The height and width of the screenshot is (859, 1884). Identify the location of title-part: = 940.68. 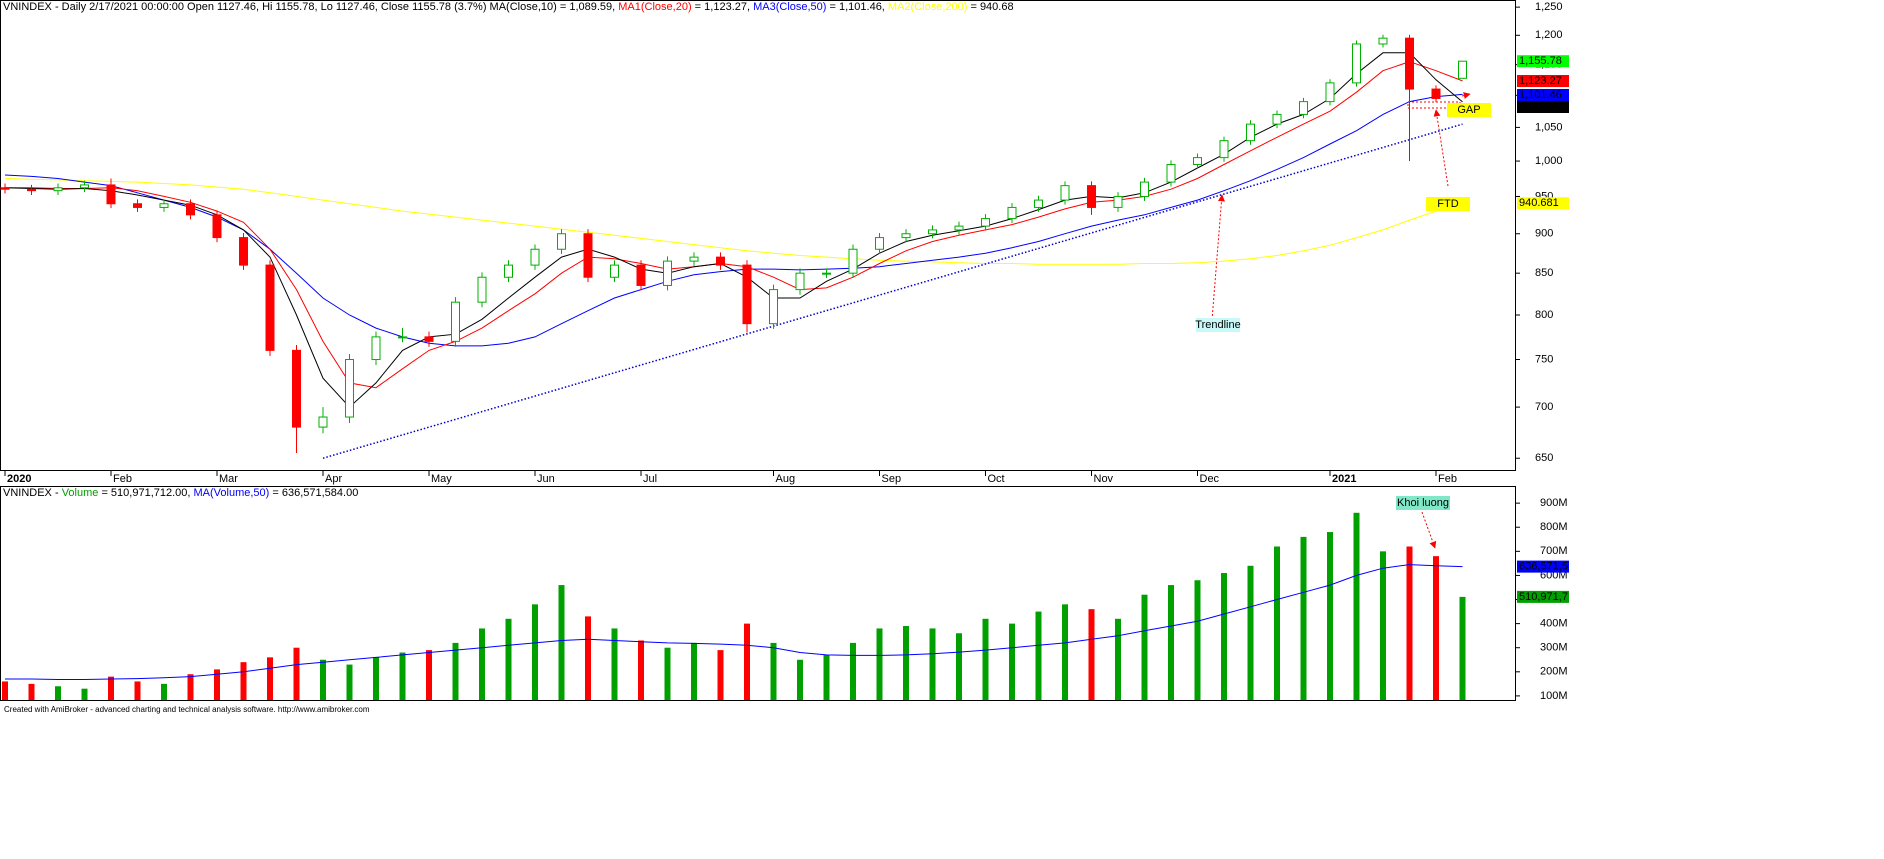
(990, 7).